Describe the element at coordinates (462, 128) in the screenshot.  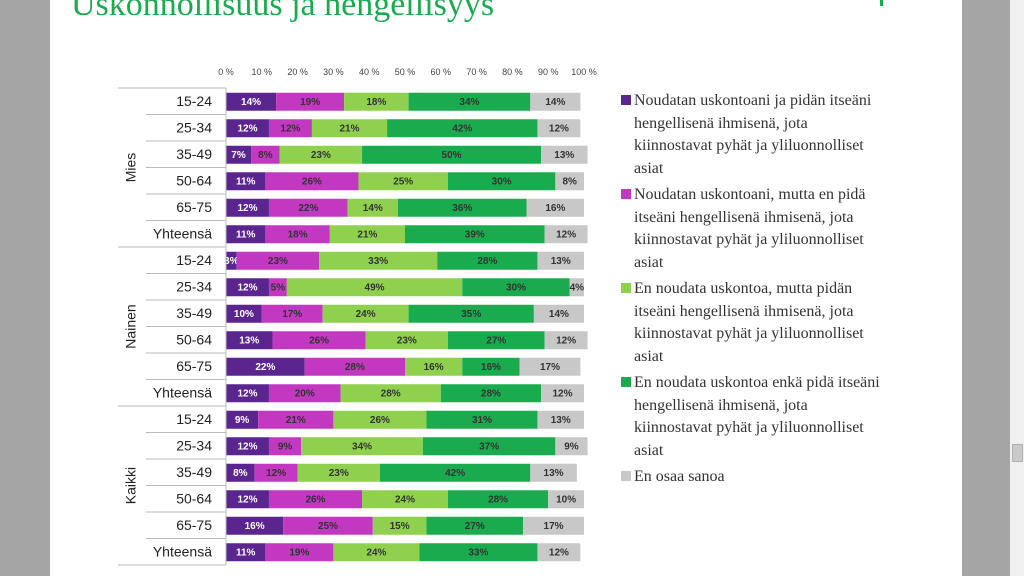
I see `segment-value-label: 42%` at that location.